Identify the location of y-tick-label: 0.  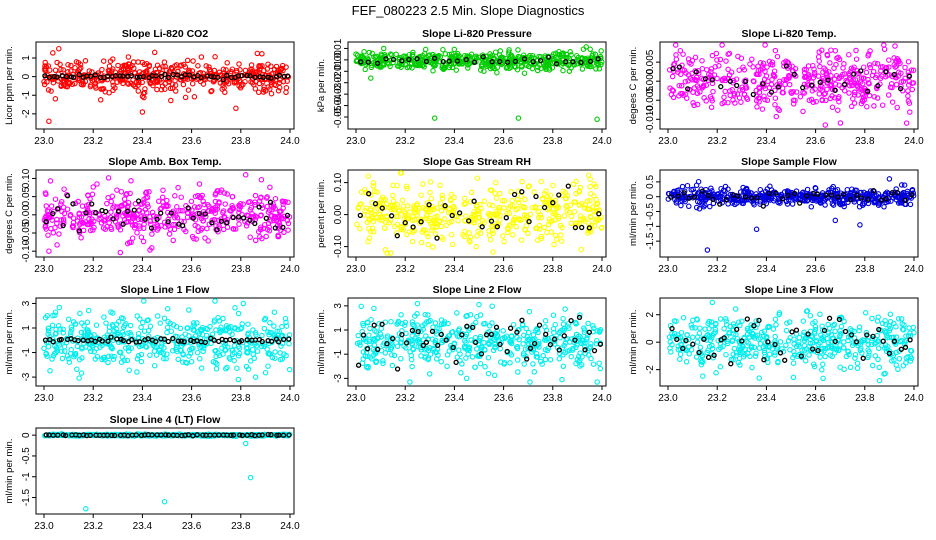
(26, 76).